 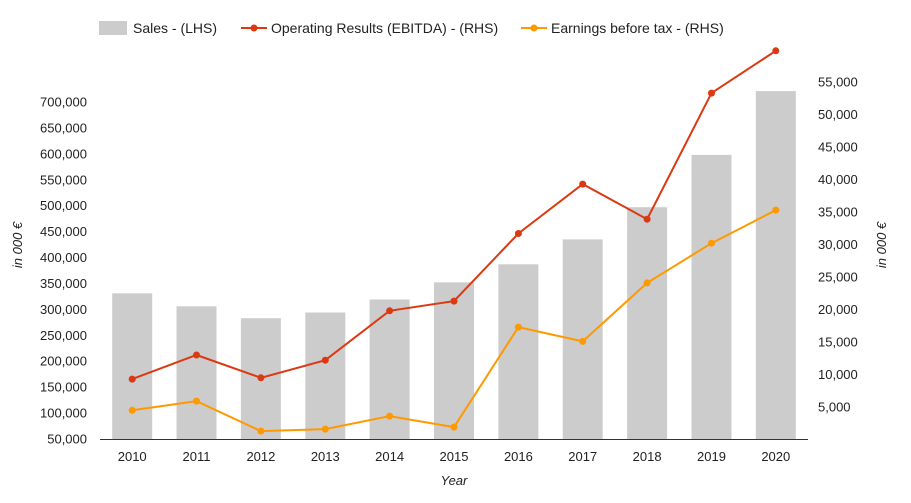 I want to click on x-tick-label: 2018, so click(x=647, y=456).